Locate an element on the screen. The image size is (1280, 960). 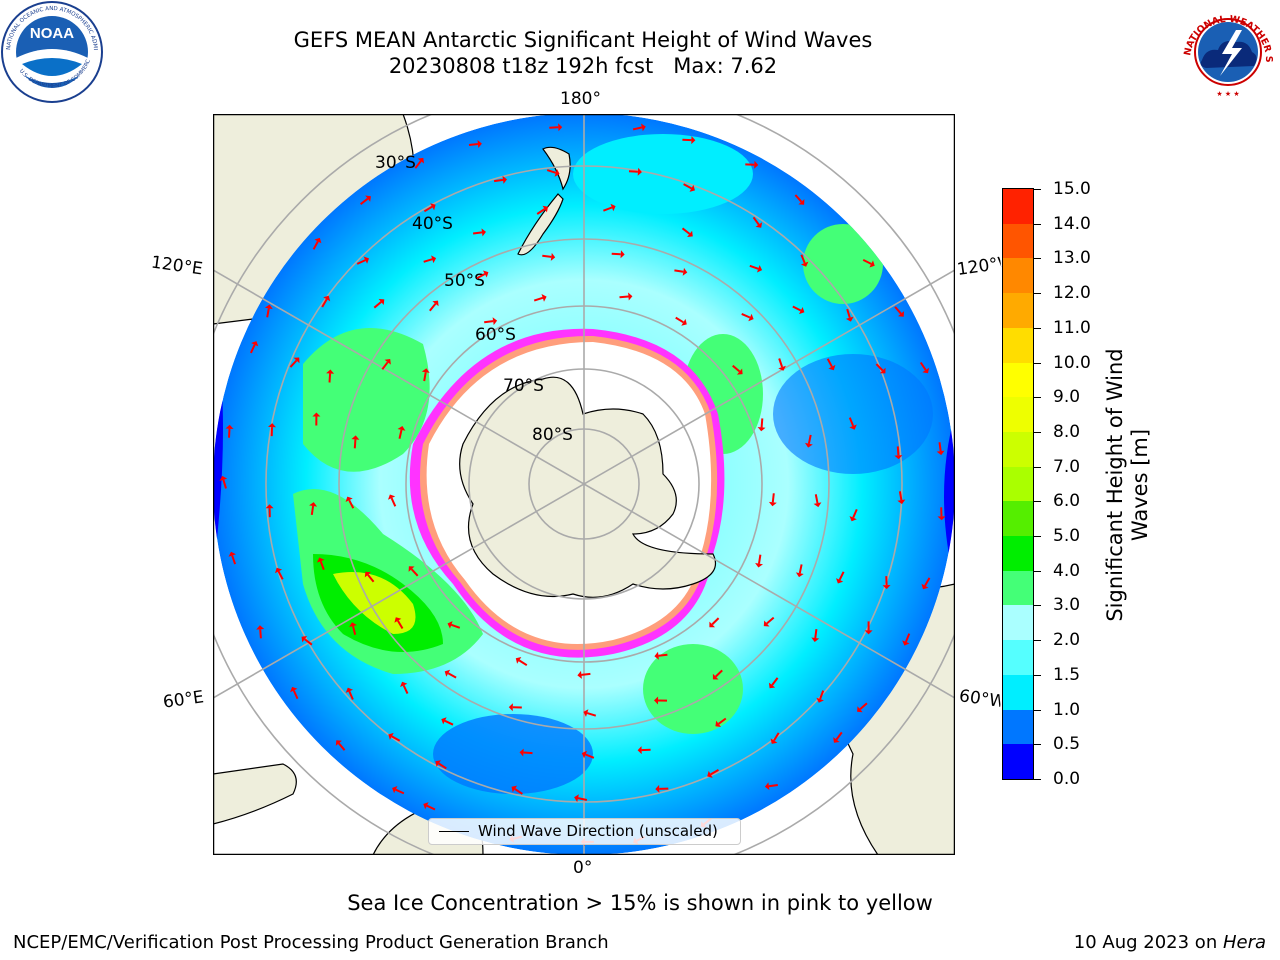
colorbar-tick-label: 2.0 is located at coordinates (1067, 640).